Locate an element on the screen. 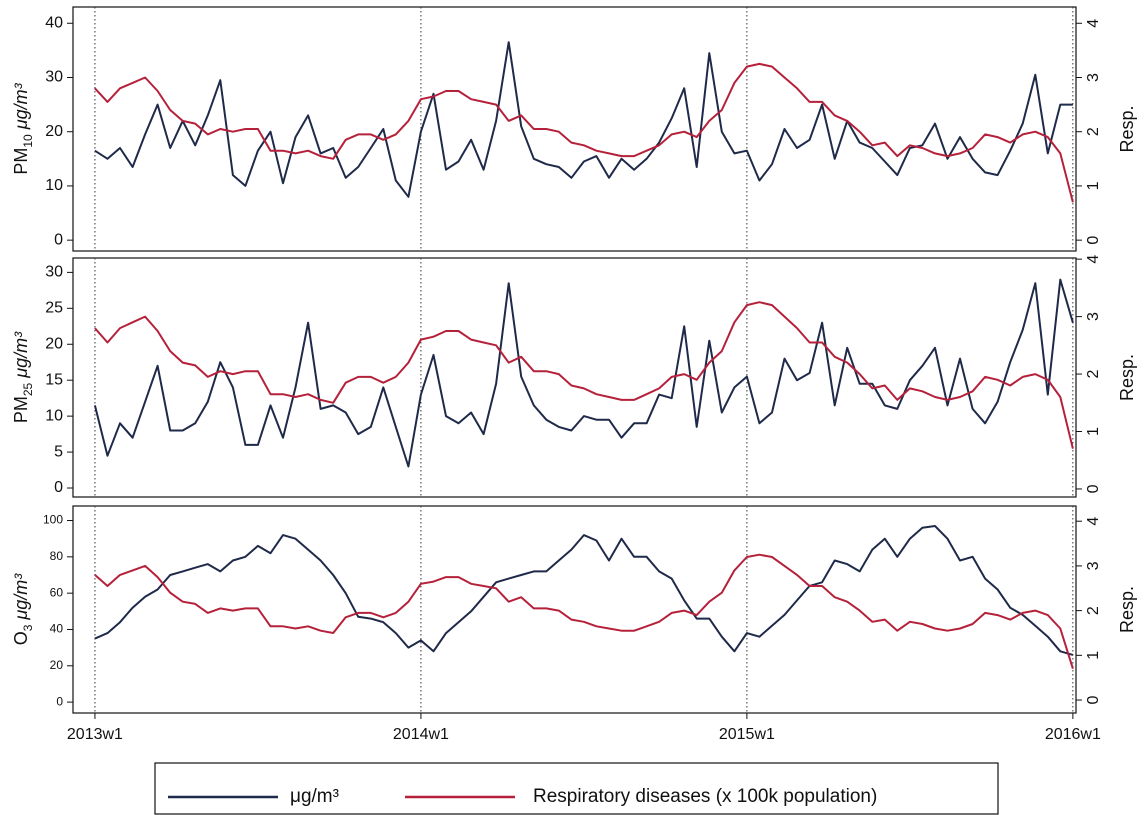  y-axis-label-main: O is located at coordinates (21, 638).